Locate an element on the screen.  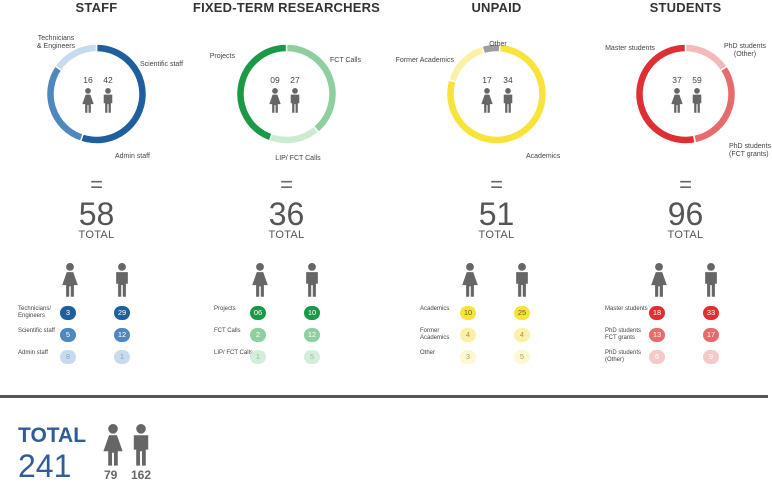
slice-label: Former Academics is located at coordinates (425, 60).